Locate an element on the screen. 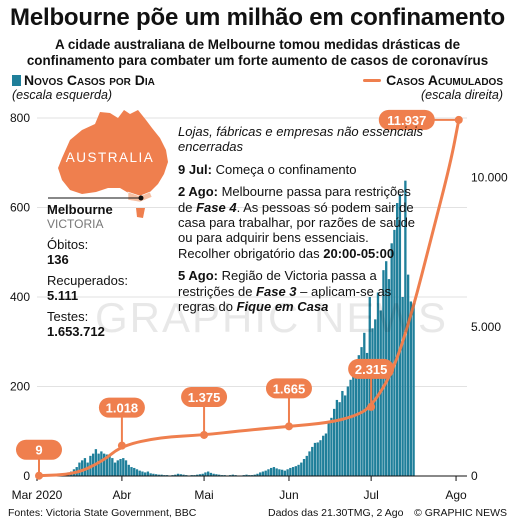 This screenshot has height=524, width=515. legend-daily-note: (escala esquerda) is located at coordinates (62, 95).